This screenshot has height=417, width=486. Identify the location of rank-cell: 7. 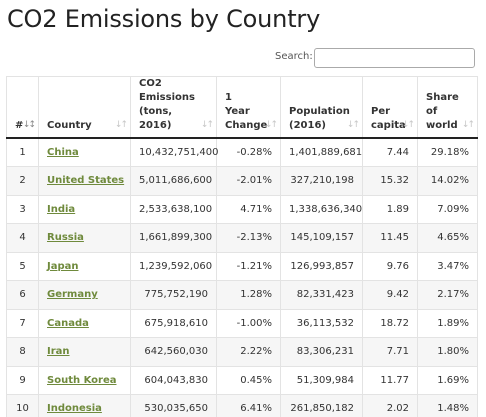
(22, 323).